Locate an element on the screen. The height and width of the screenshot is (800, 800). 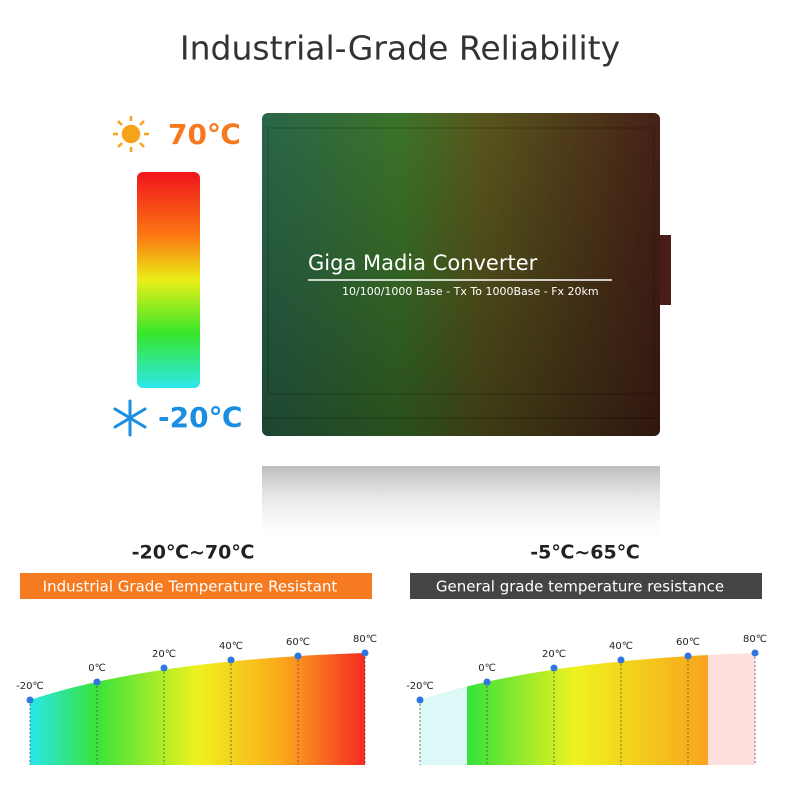
sun-icon is located at coordinates (131, 134).